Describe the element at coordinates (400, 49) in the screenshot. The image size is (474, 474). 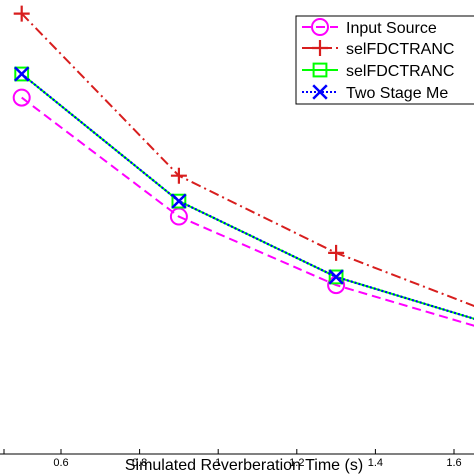
I see `legend-label-2: selFDCTRANC` at that location.